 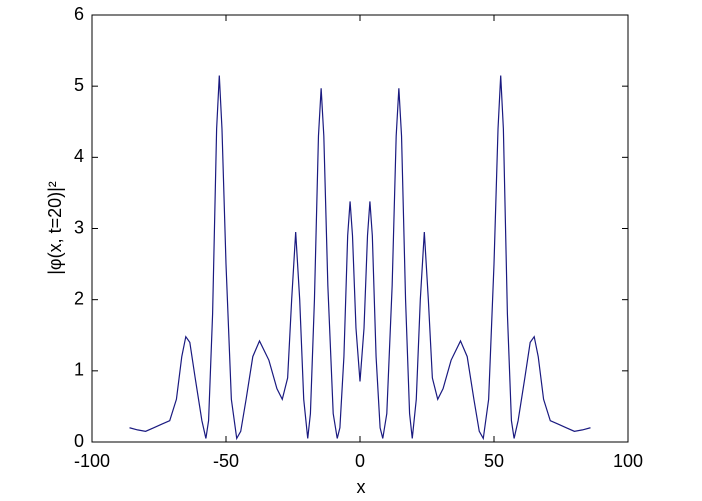 What do you see at coordinates (360, 461) in the screenshot?
I see `x-tick-label: 0` at bounding box center [360, 461].